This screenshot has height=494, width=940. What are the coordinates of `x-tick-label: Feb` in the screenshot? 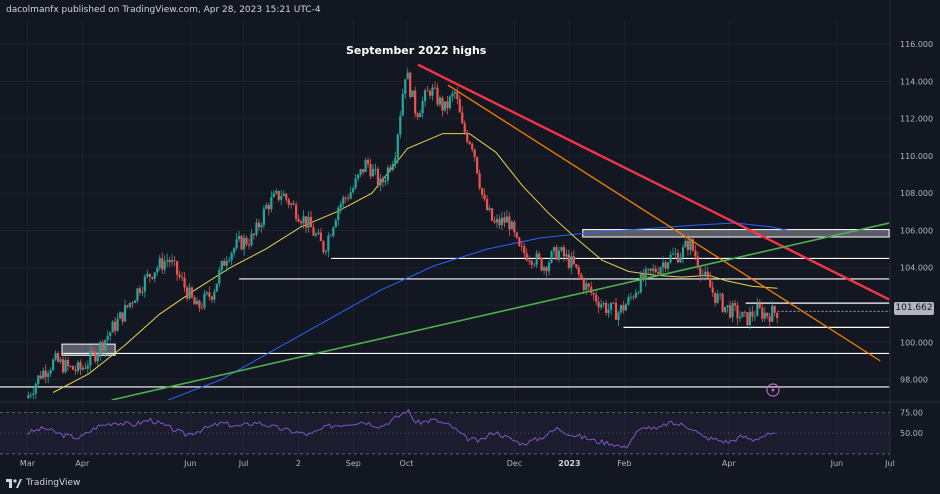 It's located at (624, 463).